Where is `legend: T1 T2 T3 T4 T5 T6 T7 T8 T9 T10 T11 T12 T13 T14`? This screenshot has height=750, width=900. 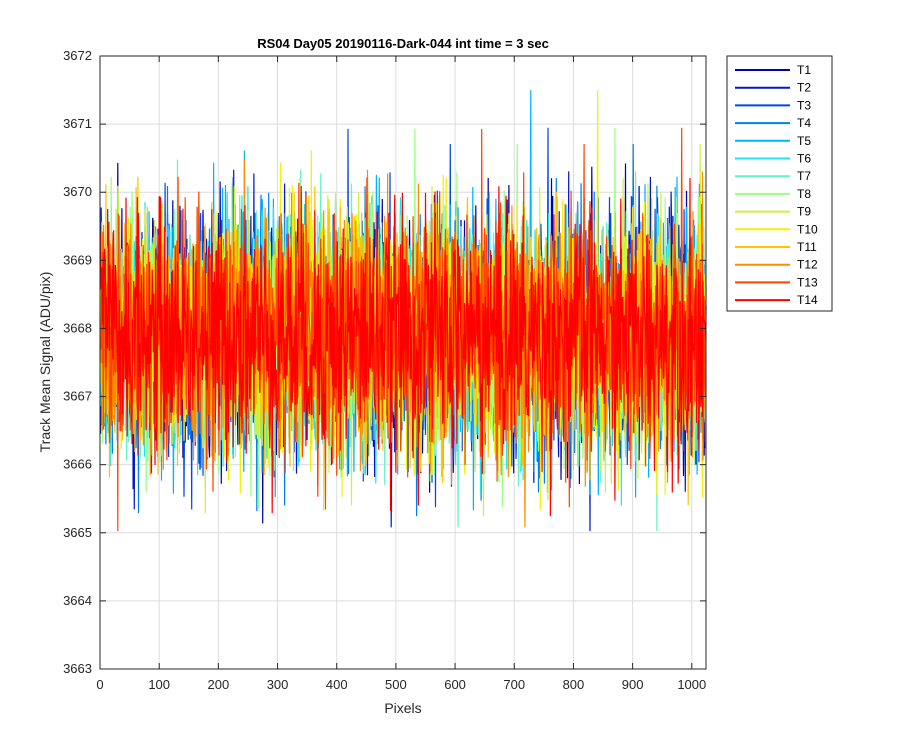
legend: T1 T2 T3 T4 T5 T6 T7 T8 T9 T10 T11 T12 T13 T14 is located at coordinates (779, 183).